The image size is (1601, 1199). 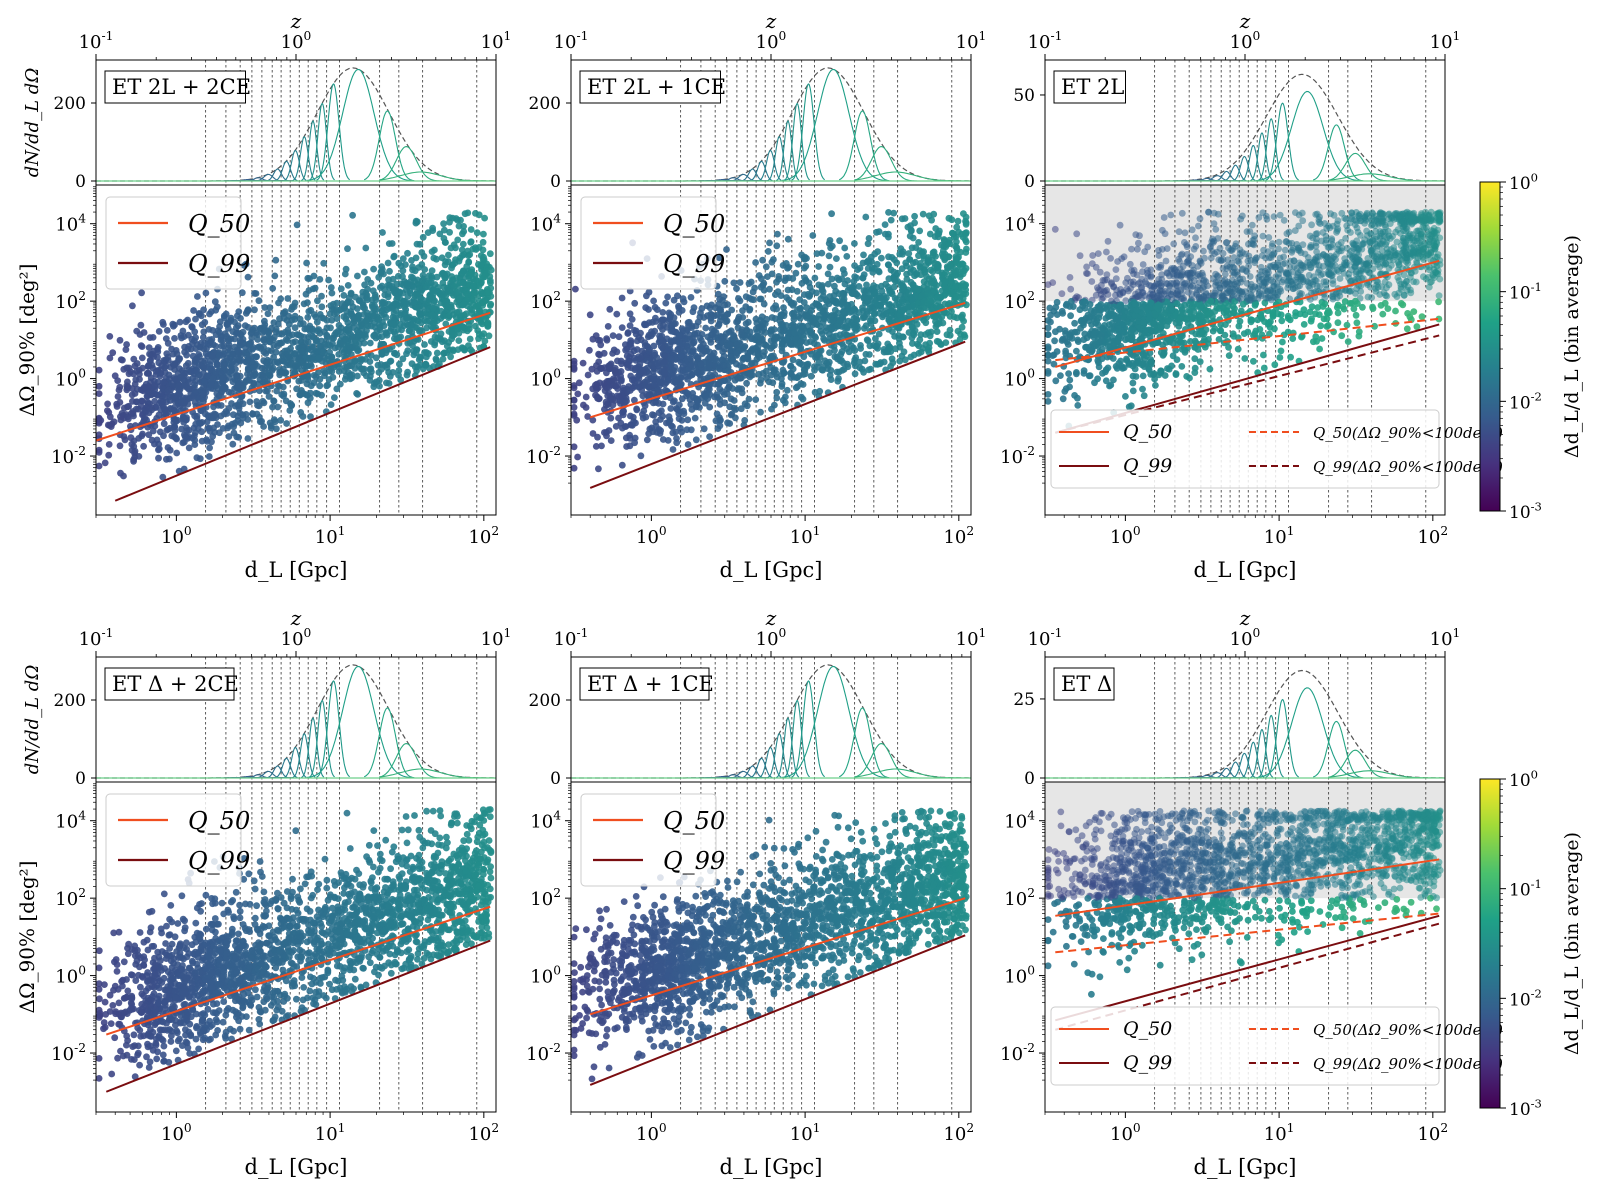 What do you see at coordinates (1089, 87) in the screenshot?
I see `panel-title-box: ET 2L` at bounding box center [1089, 87].